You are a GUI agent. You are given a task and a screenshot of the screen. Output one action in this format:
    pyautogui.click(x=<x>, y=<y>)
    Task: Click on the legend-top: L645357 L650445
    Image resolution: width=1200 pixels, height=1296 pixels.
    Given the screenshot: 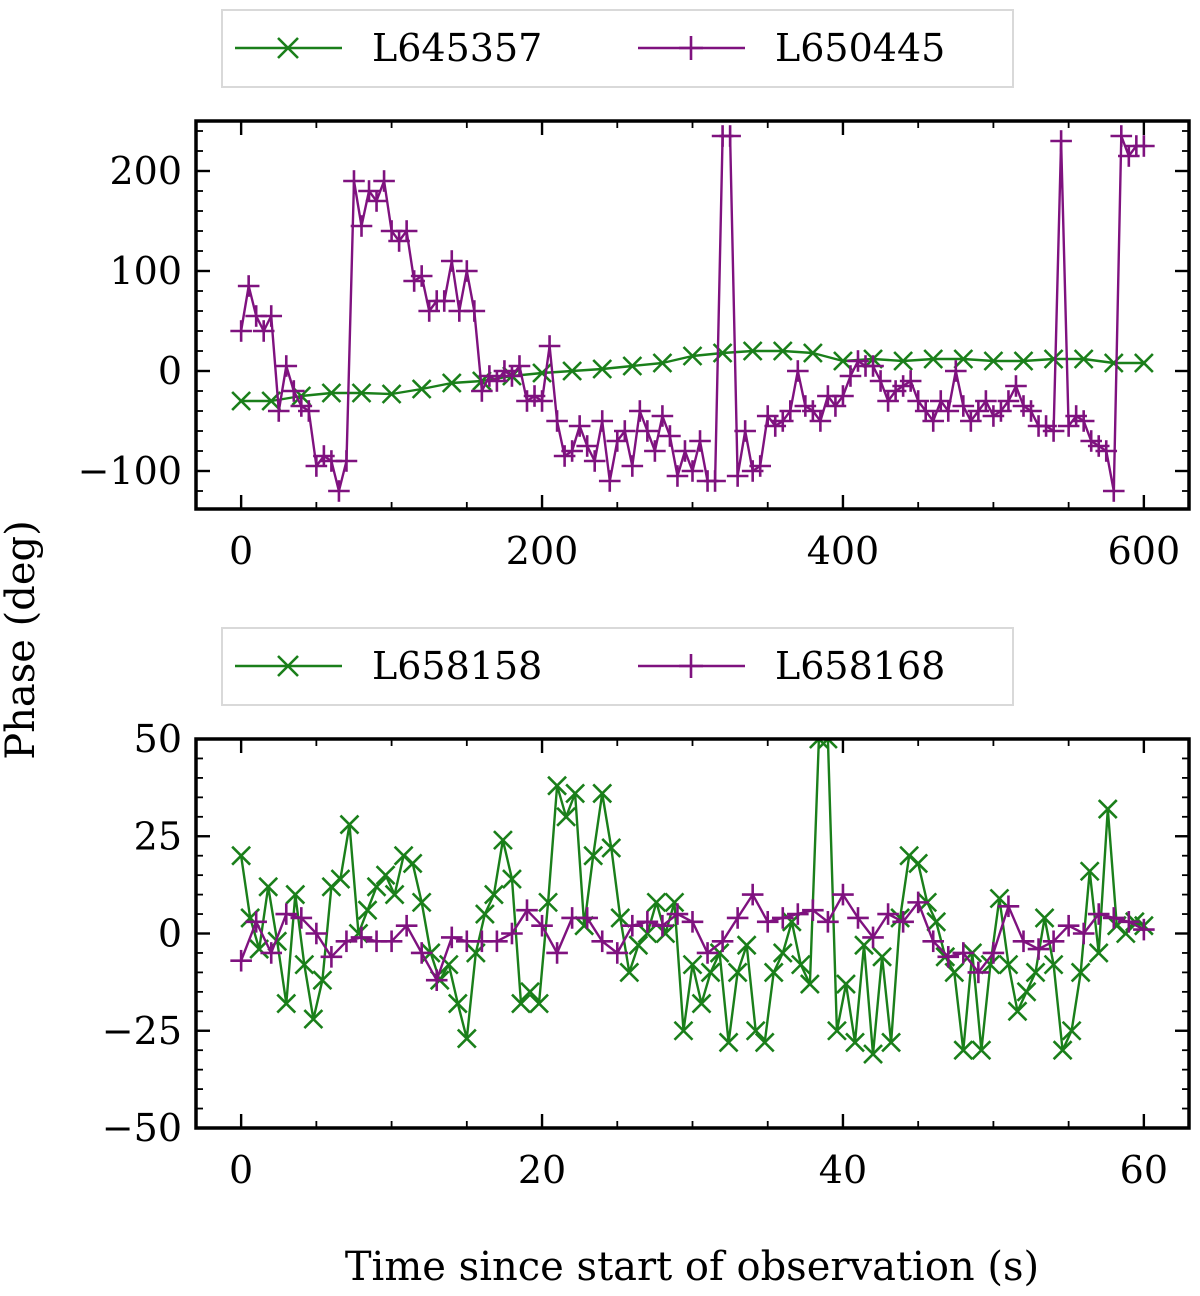 What is the action you would take?
    pyautogui.click(x=617, y=48)
    